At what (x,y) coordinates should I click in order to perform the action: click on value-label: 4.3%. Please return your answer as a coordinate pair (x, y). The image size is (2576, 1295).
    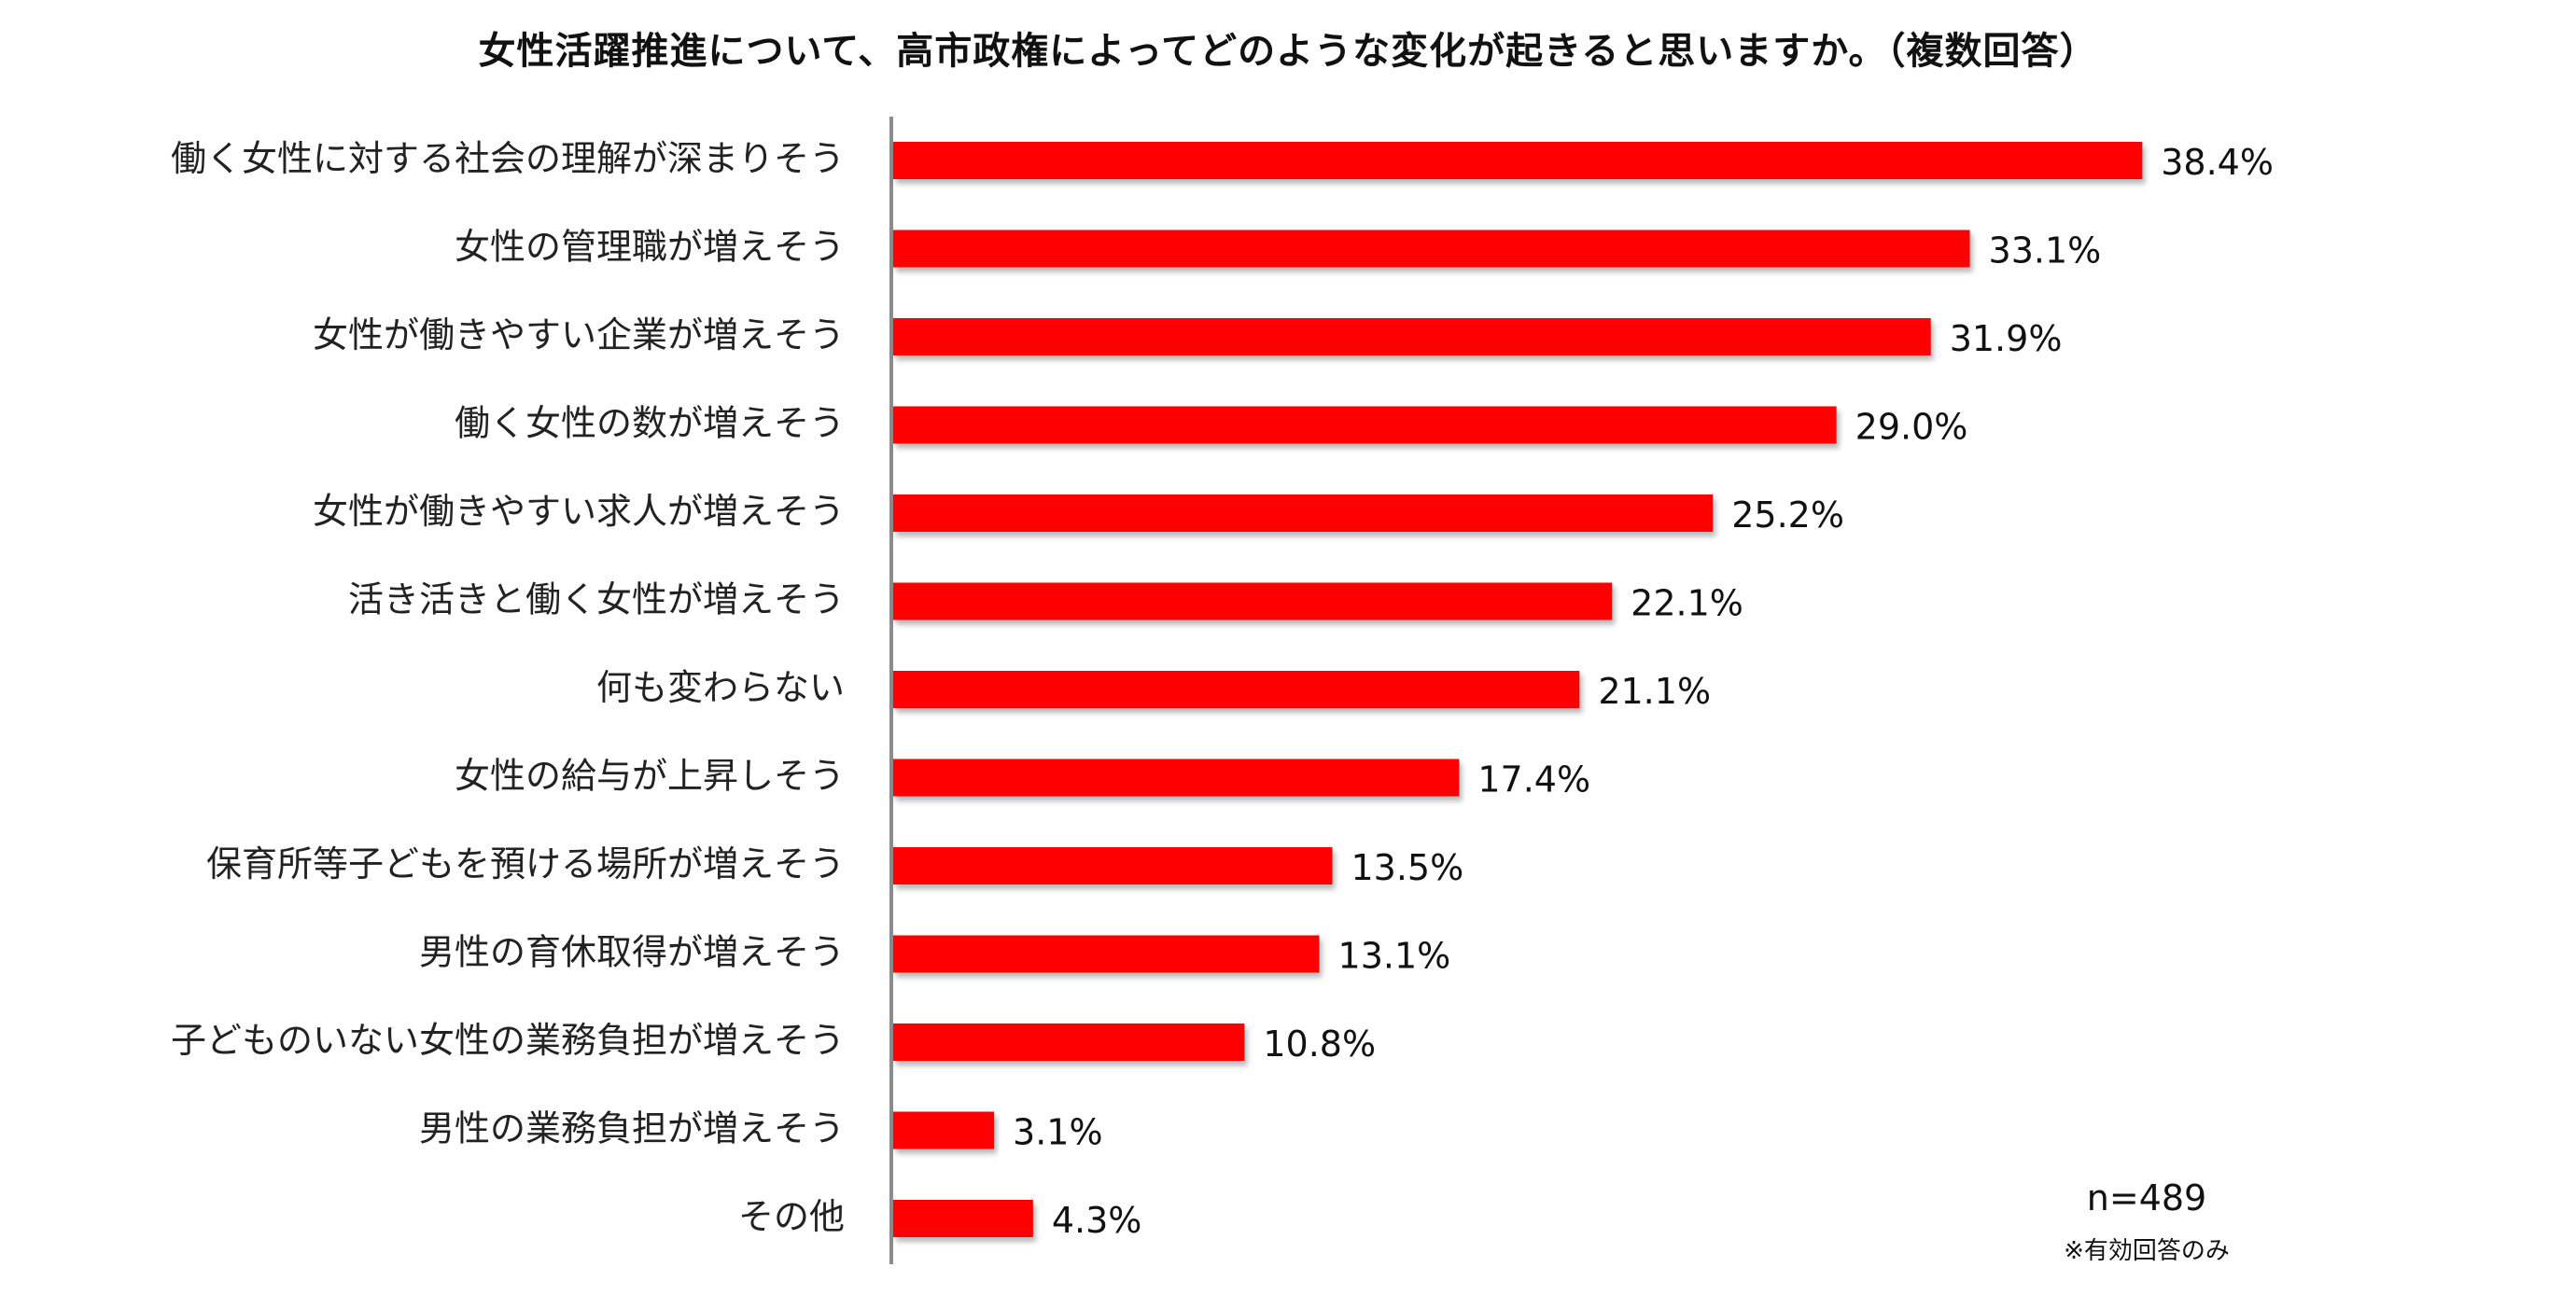
    Looking at the image, I should click on (1097, 1220).